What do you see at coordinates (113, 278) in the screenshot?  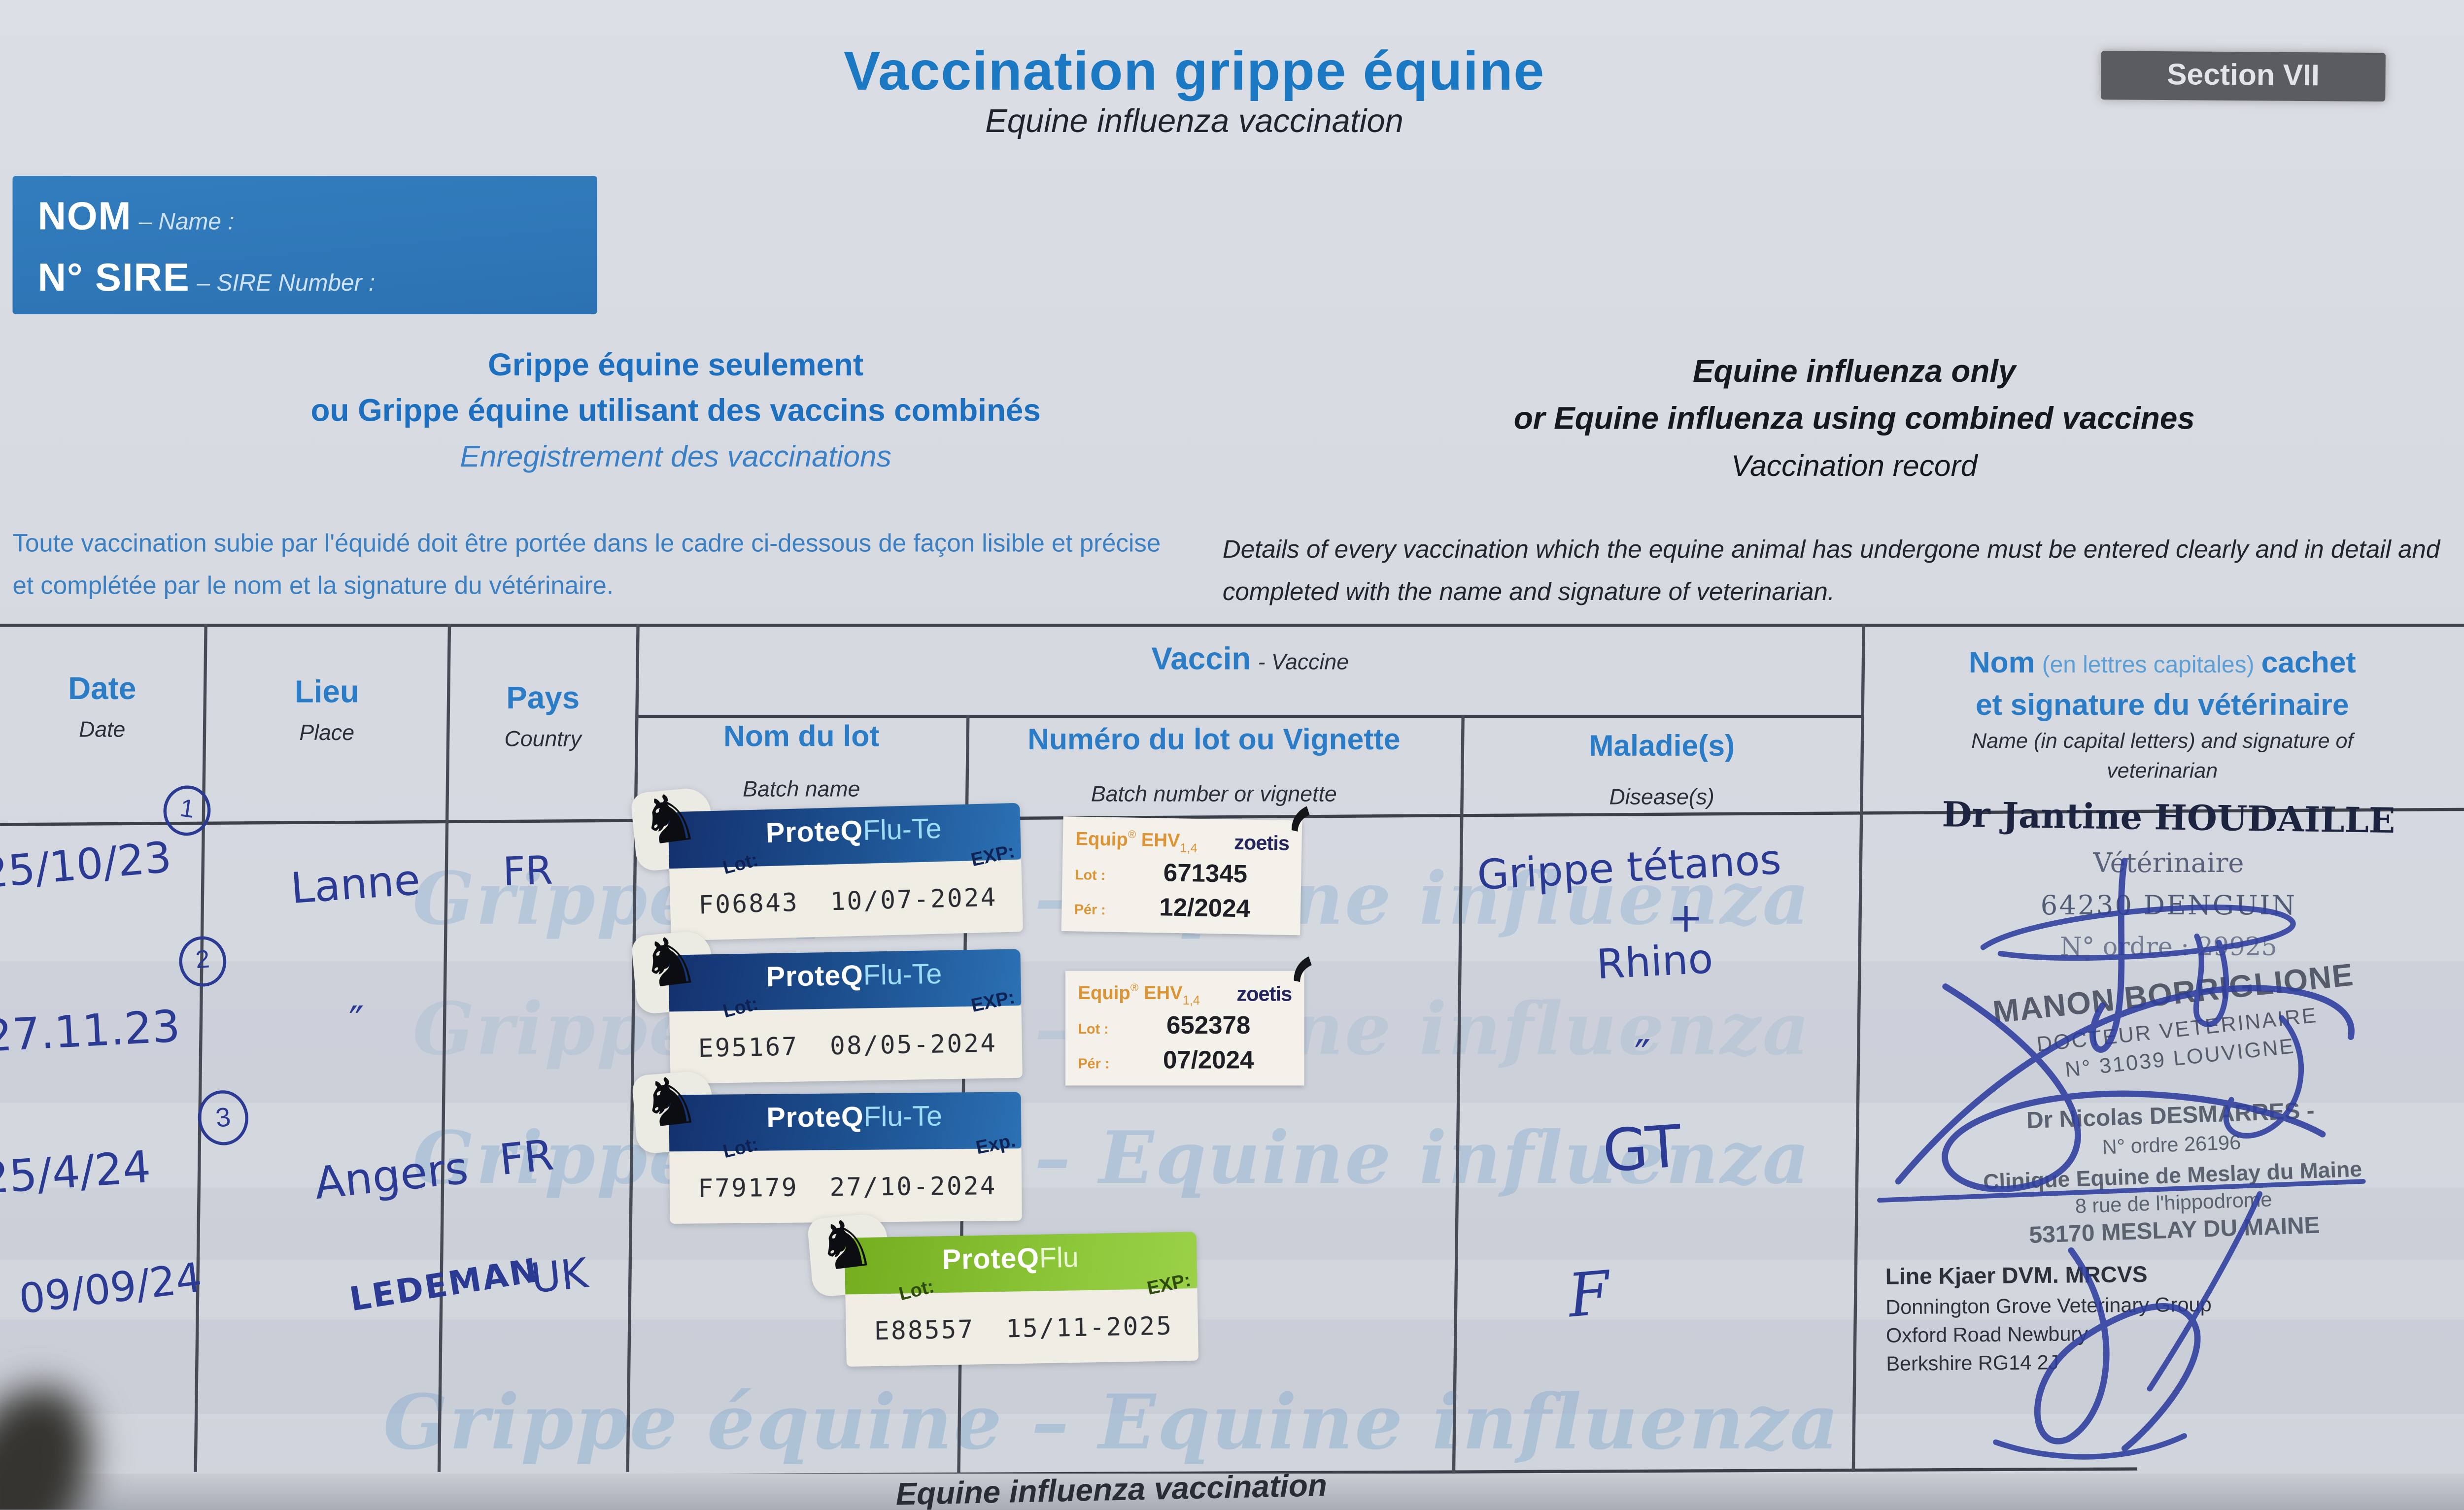 I see `sire-label: N° SIRE` at bounding box center [113, 278].